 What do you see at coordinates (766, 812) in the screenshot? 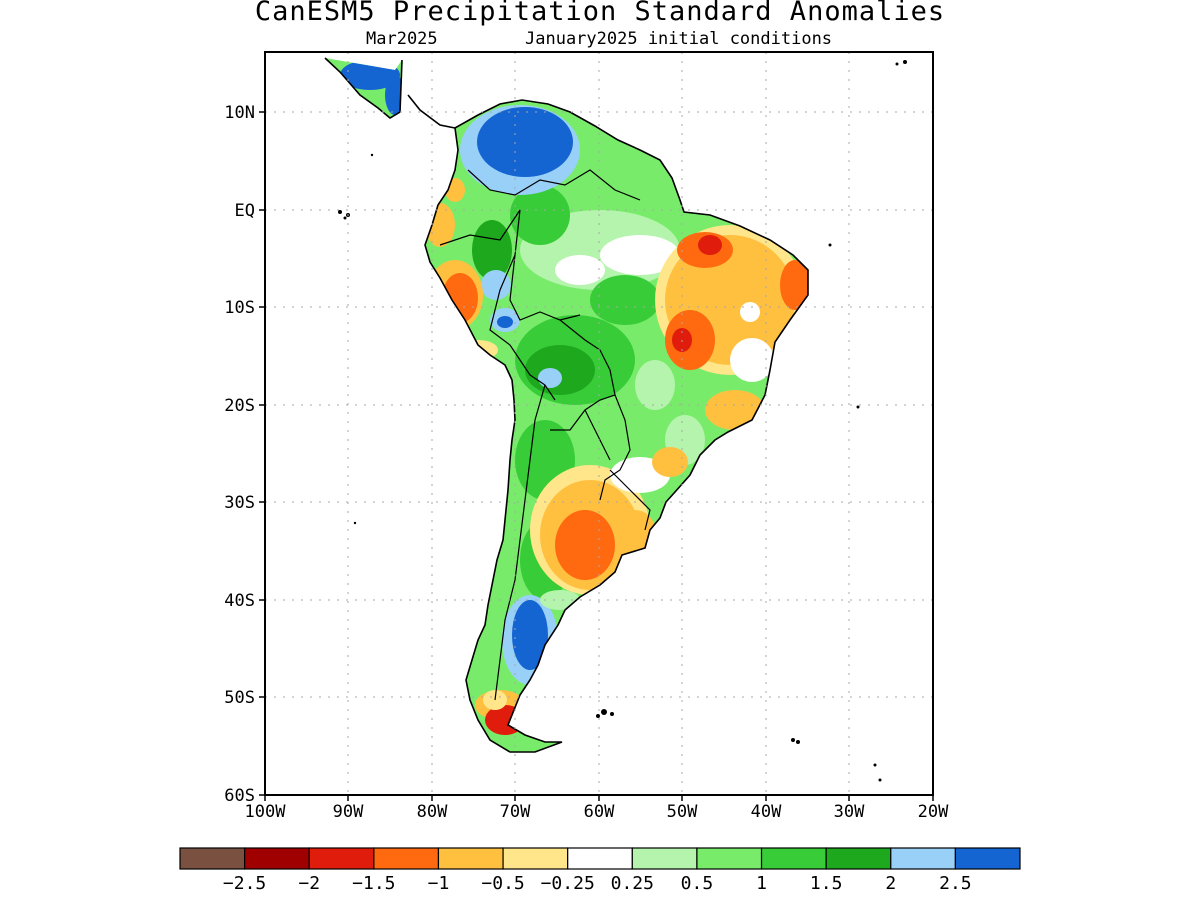
I see `lon-label: 40W` at bounding box center [766, 812].